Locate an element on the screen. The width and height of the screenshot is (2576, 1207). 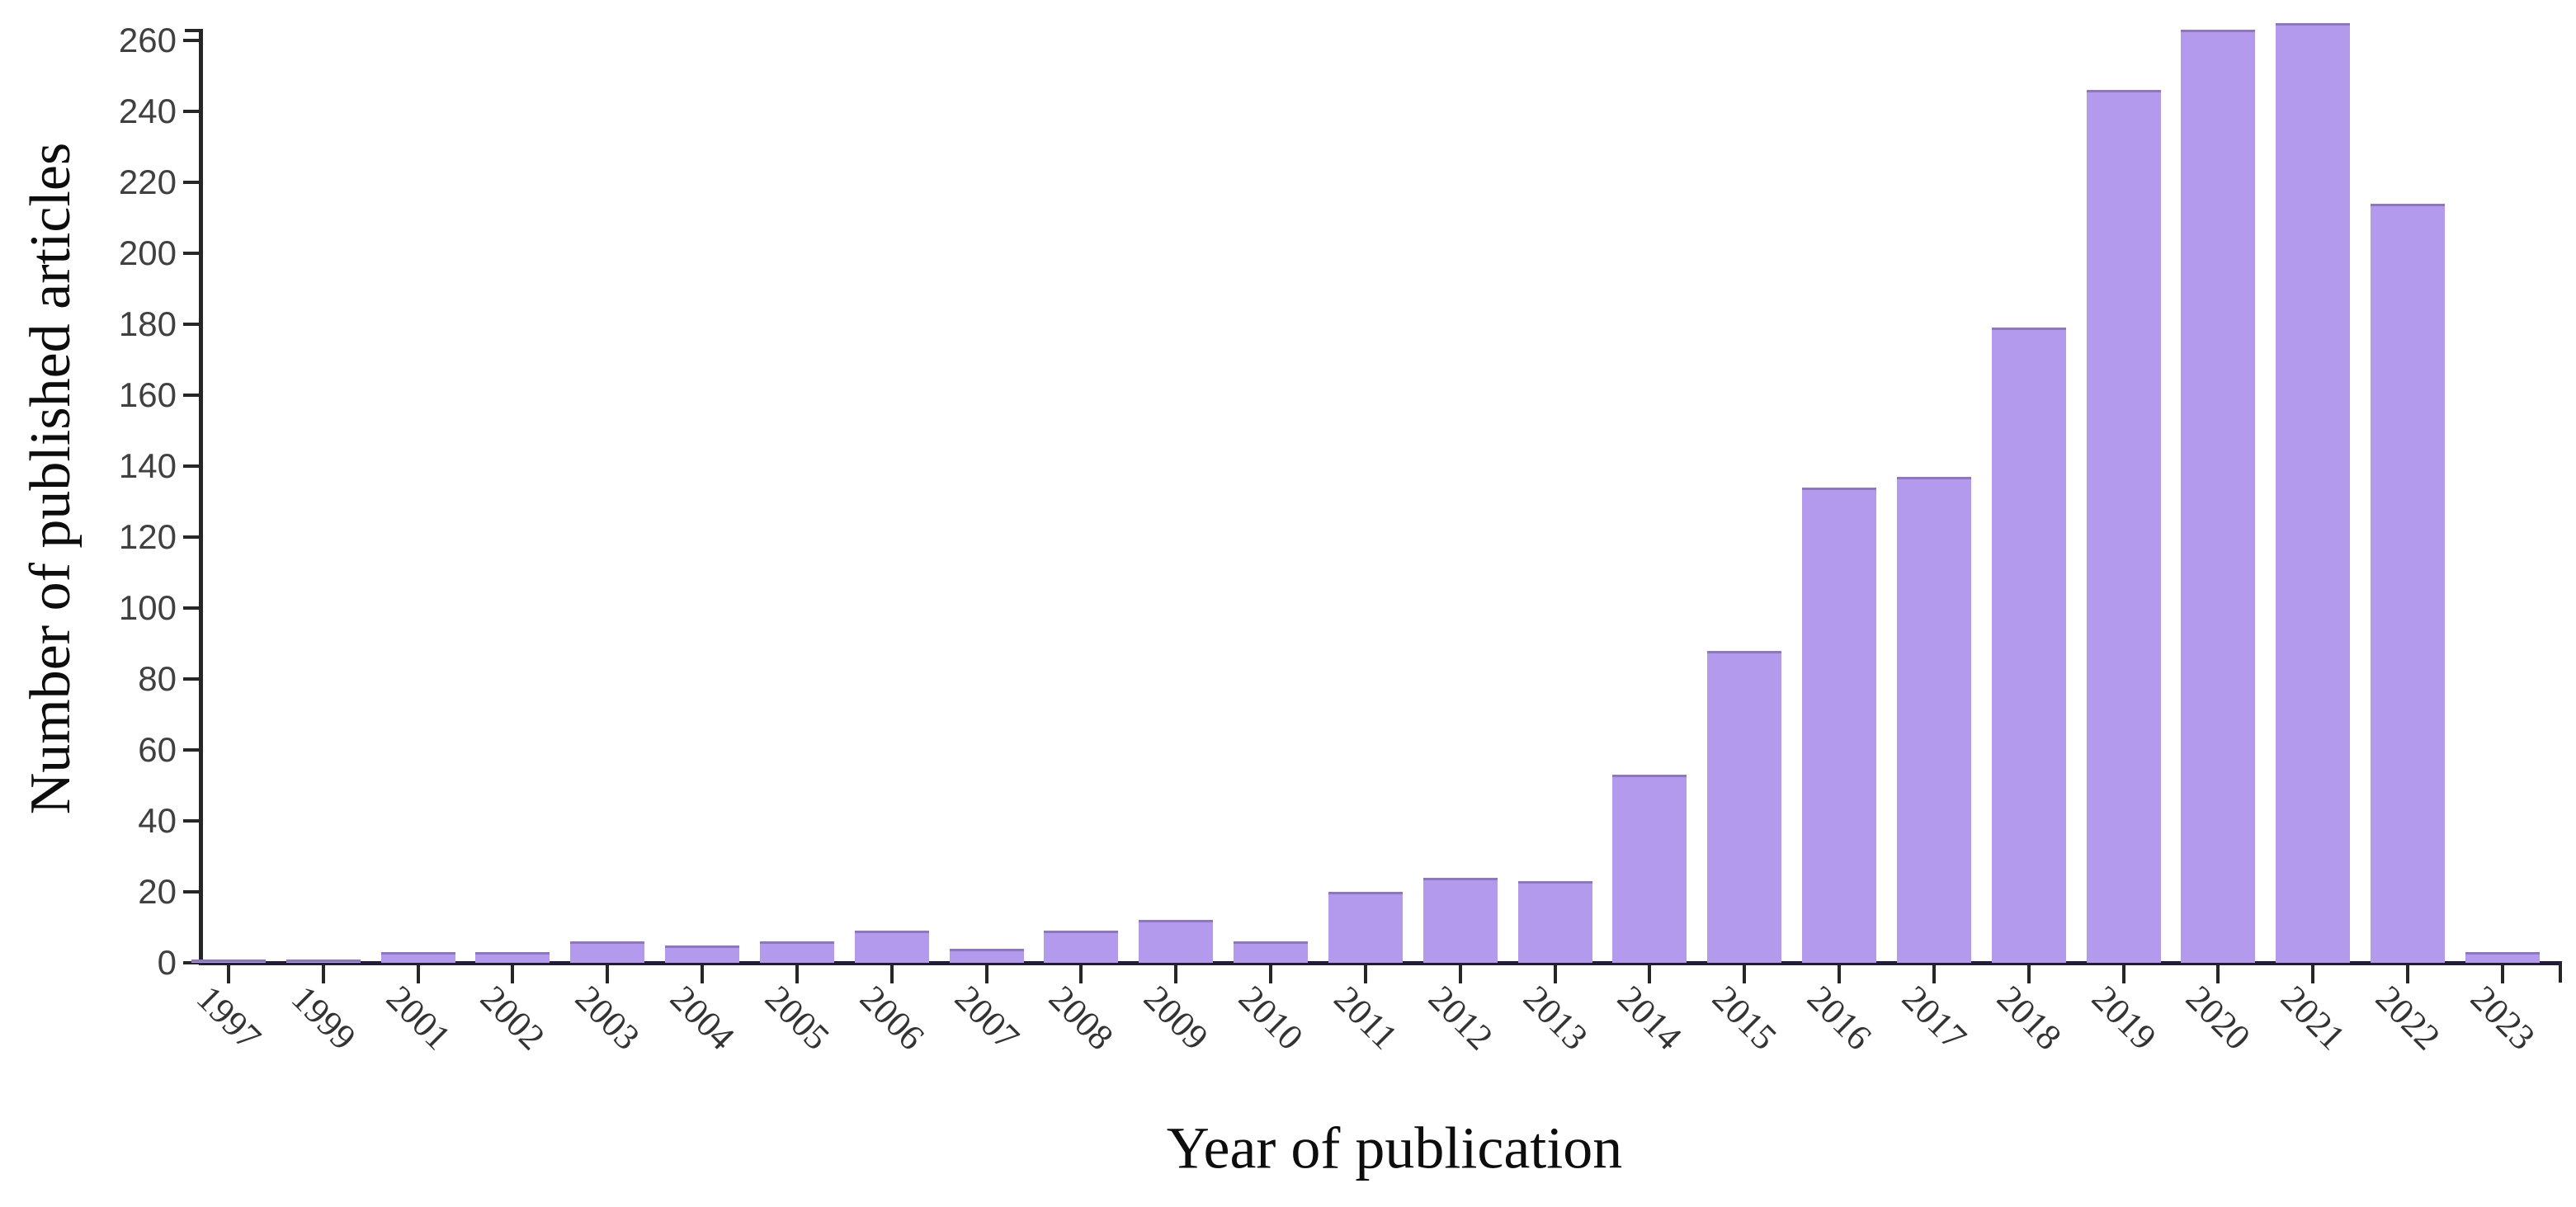
bar-2018 is located at coordinates (2028, 645).